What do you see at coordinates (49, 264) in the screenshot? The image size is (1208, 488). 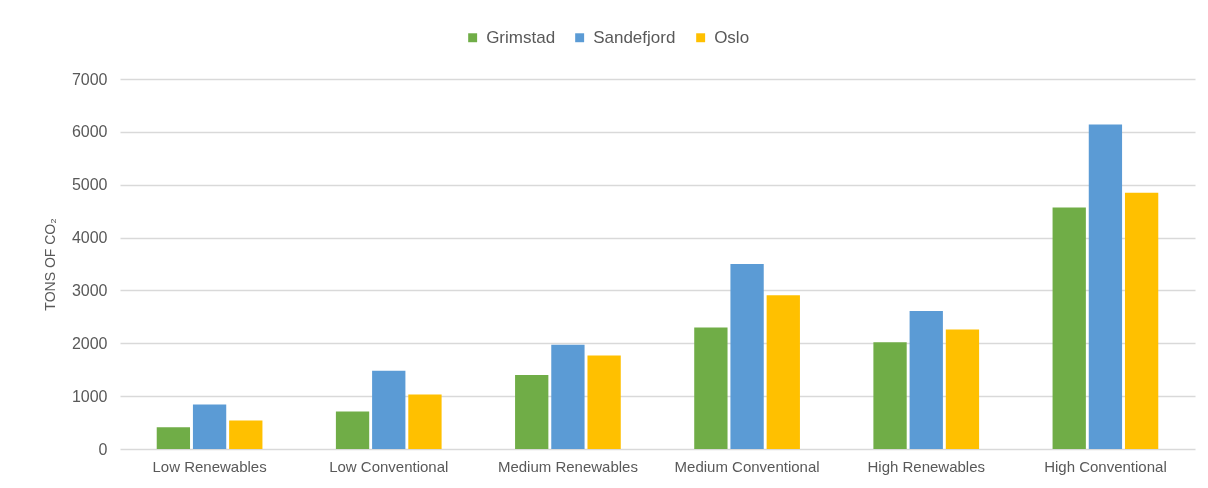 I see `y-axis-title: TONS OF CO₂` at bounding box center [49, 264].